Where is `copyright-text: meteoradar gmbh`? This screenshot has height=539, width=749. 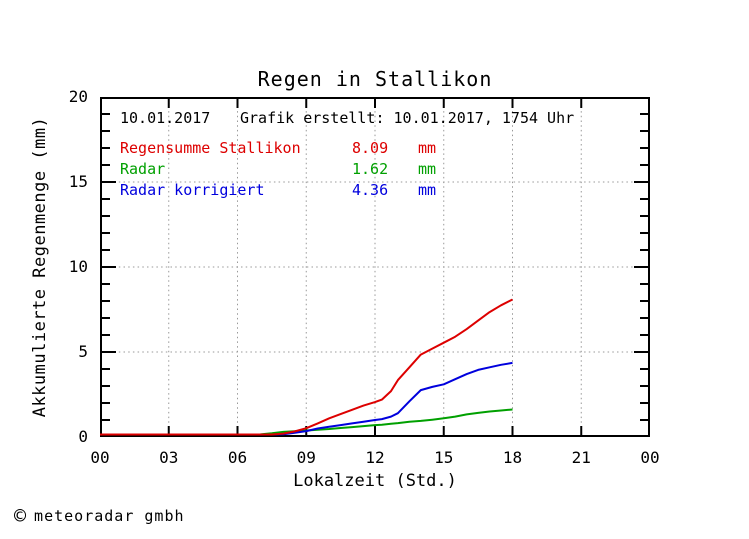 copyright-text: meteoradar gmbh is located at coordinates (109, 516).